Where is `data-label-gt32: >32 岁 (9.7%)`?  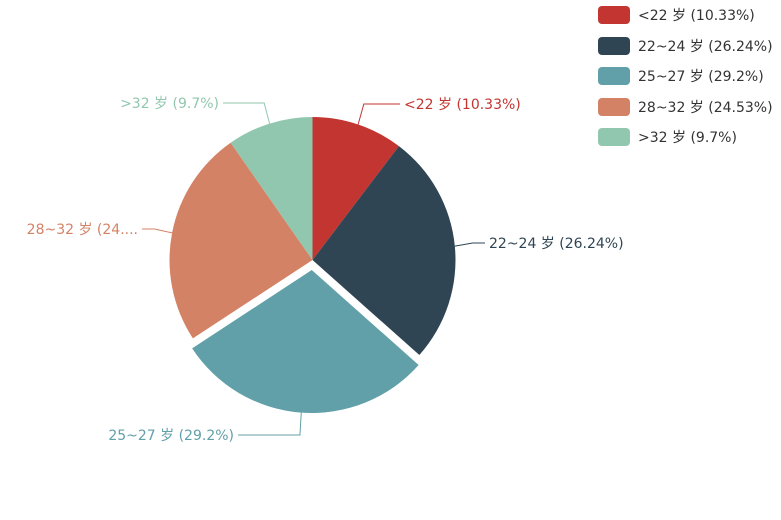 data-label-gt32: >32 岁 (9.7%) is located at coordinates (169, 104).